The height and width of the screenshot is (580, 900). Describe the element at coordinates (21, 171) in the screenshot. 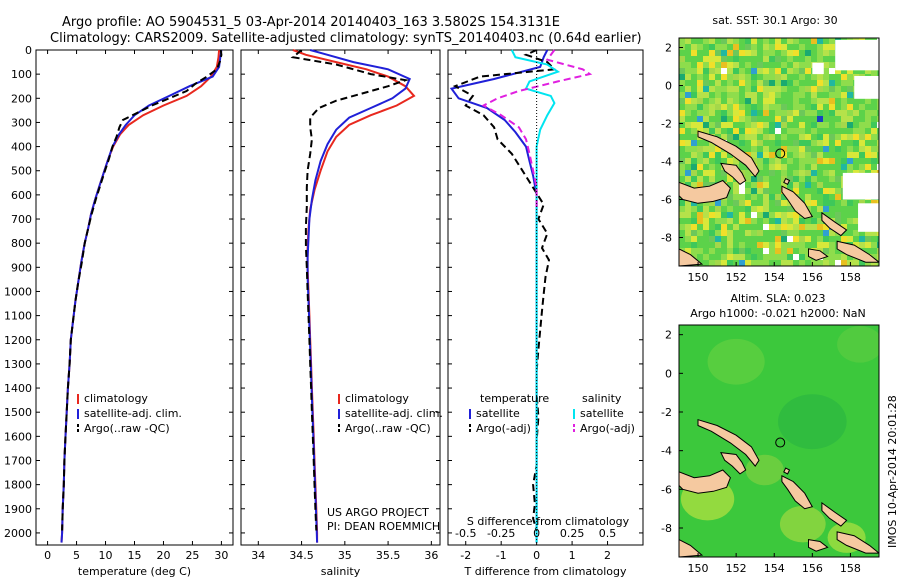

I see `y-tick-label: 500` at that location.